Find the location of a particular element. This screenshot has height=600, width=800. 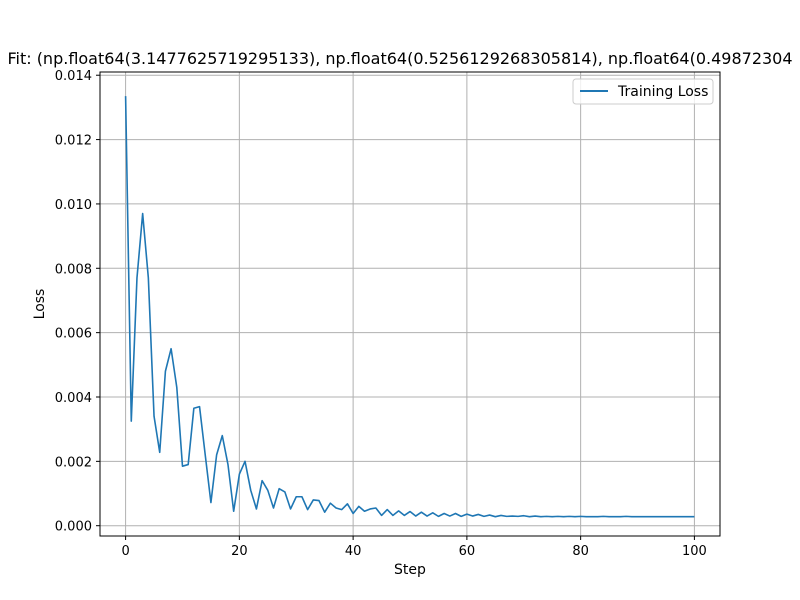

x-tick-label: 40 is located at coordinates (353, 551).